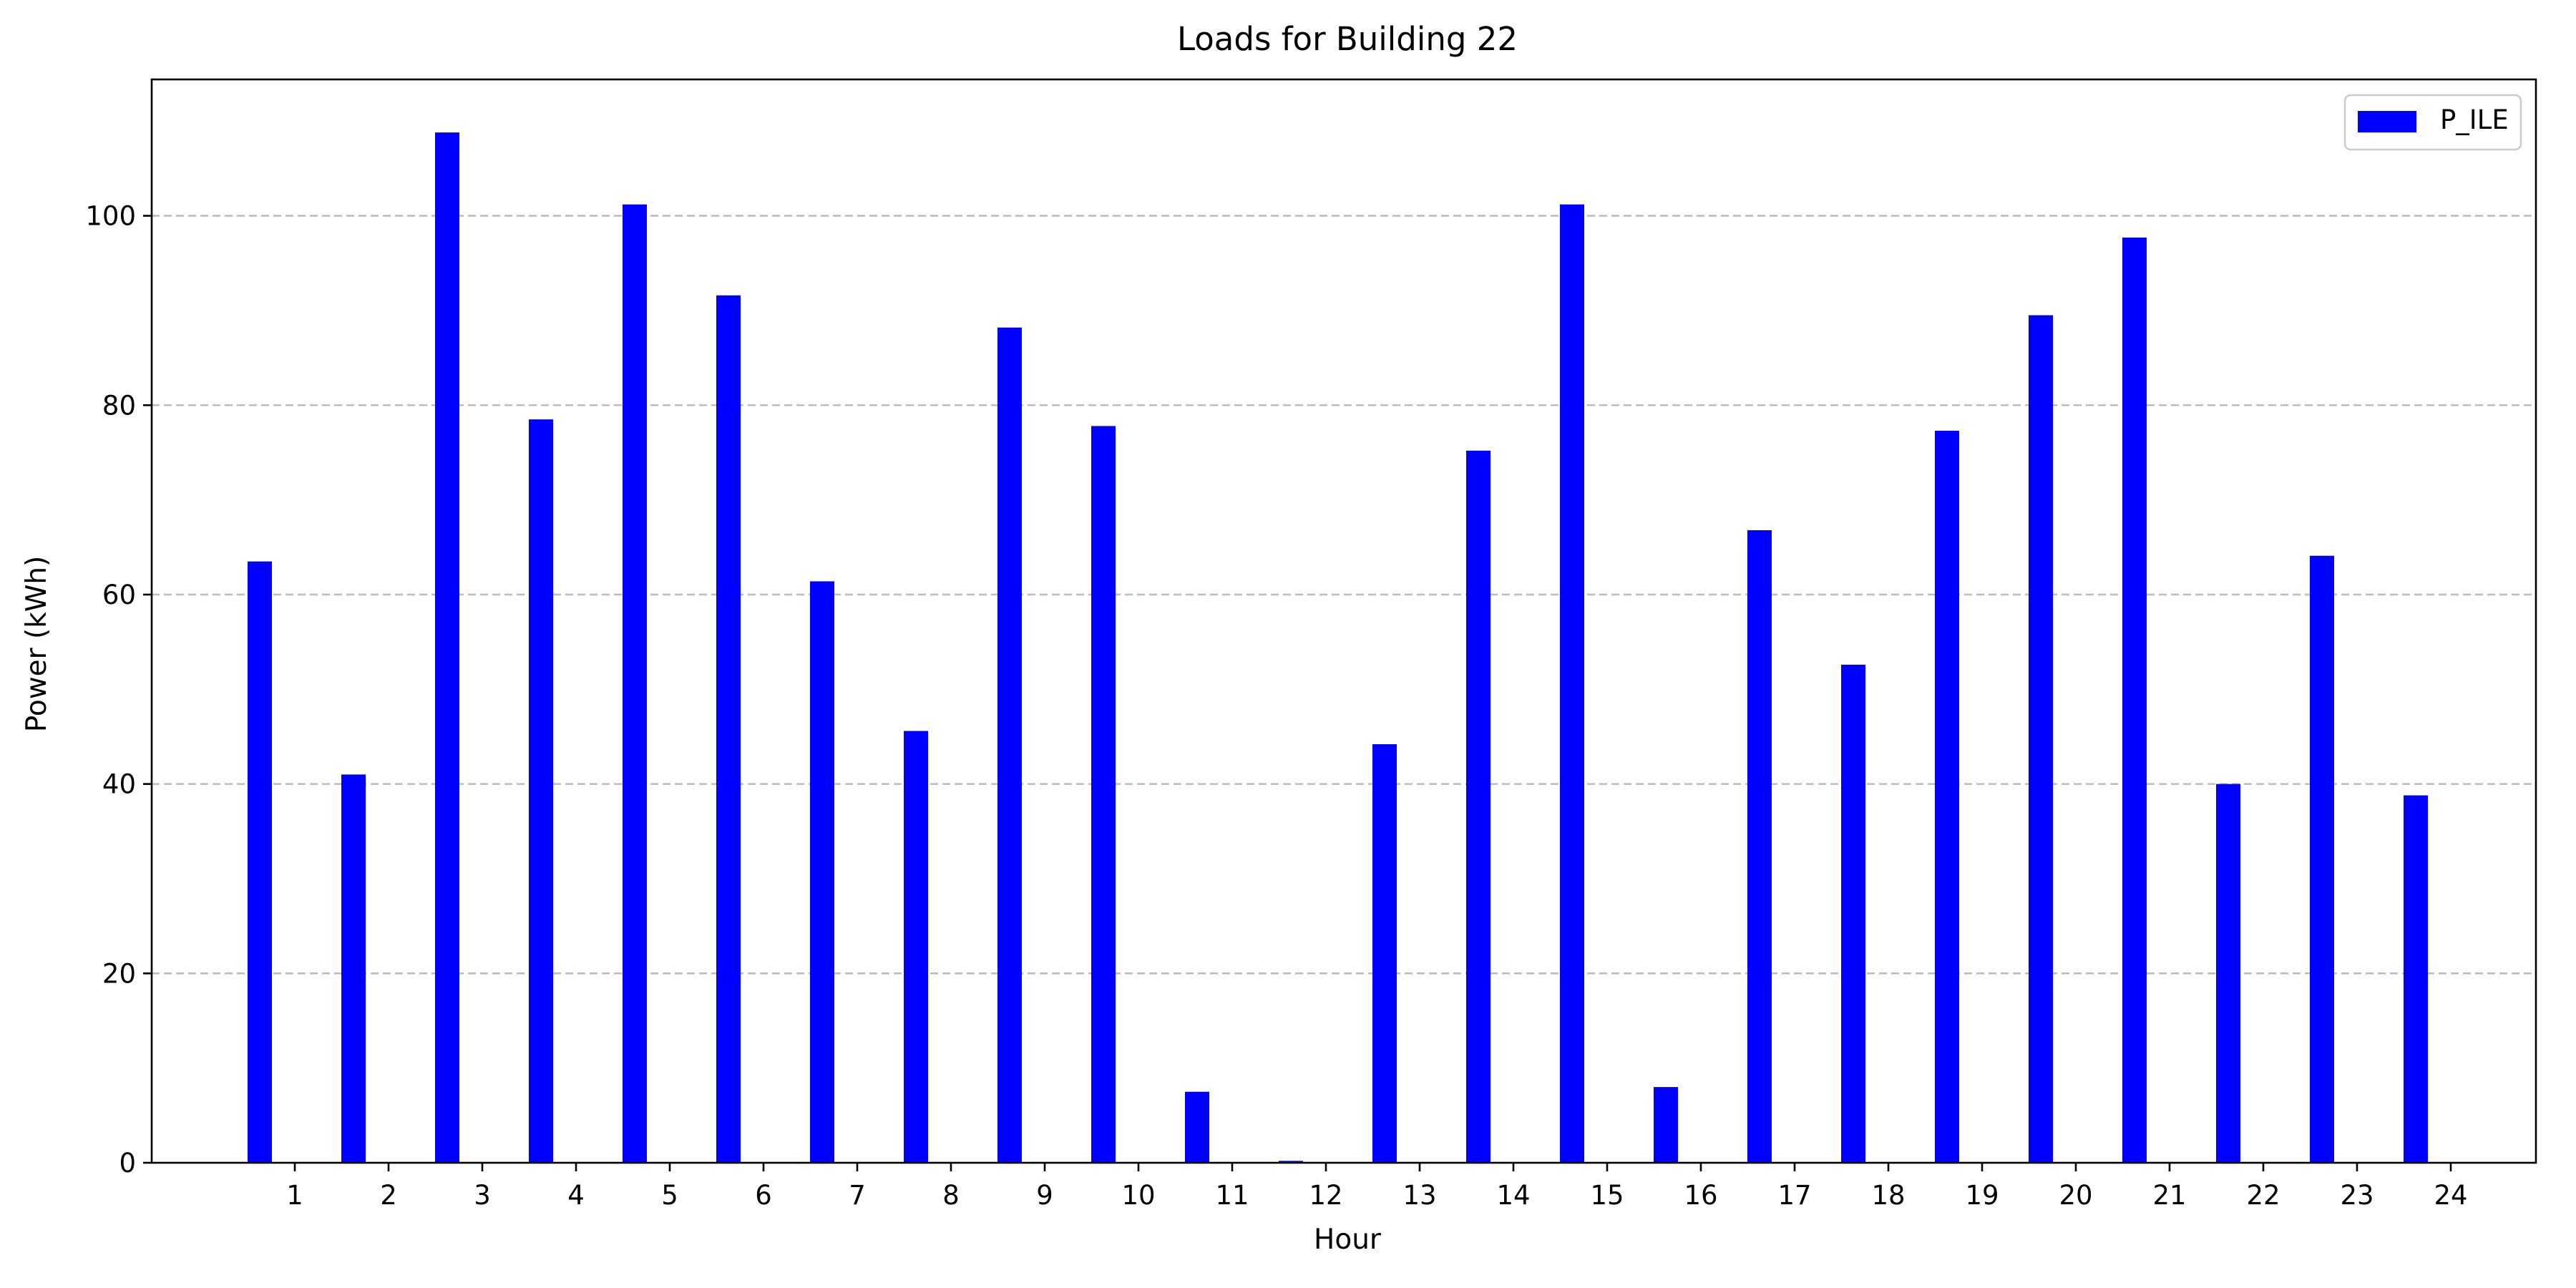 This screenshot has width=2576, height=1288. I want to click on y-tick-label-0: 0, so click(127, 1163).